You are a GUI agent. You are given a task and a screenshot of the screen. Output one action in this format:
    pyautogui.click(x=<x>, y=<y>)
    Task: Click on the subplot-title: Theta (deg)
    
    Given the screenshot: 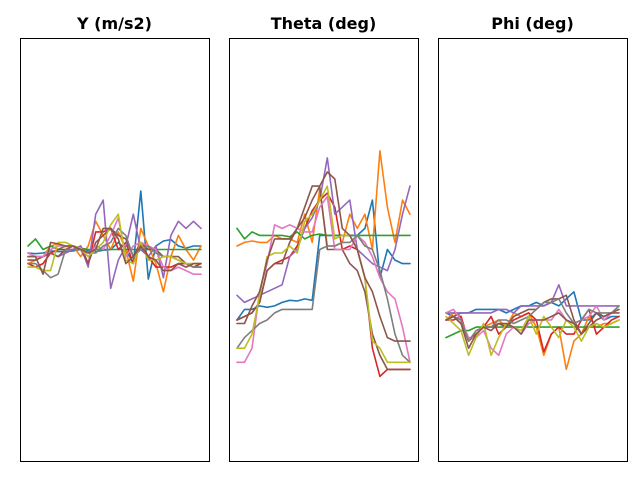 What is the action you would take?
    pyautogui.click(x=324, y=23)
    